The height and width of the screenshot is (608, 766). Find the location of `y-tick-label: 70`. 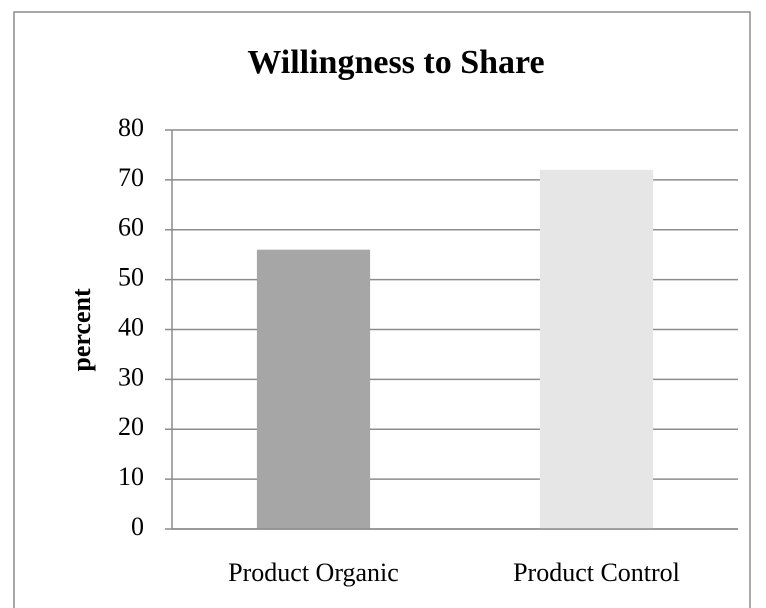

y-tick-label: 70 is located at coordinates (131, 177).